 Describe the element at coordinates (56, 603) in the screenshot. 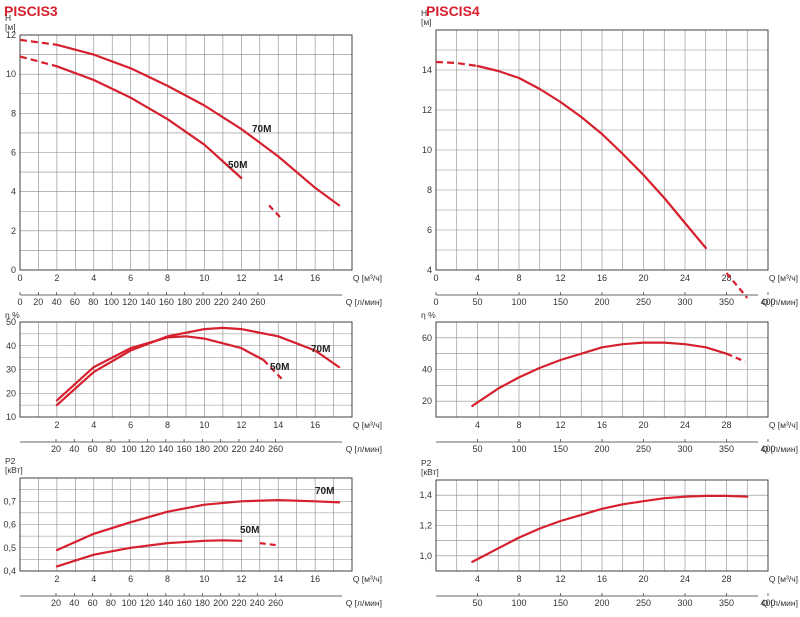

I see `secondary-tick-label: 20` at that location.